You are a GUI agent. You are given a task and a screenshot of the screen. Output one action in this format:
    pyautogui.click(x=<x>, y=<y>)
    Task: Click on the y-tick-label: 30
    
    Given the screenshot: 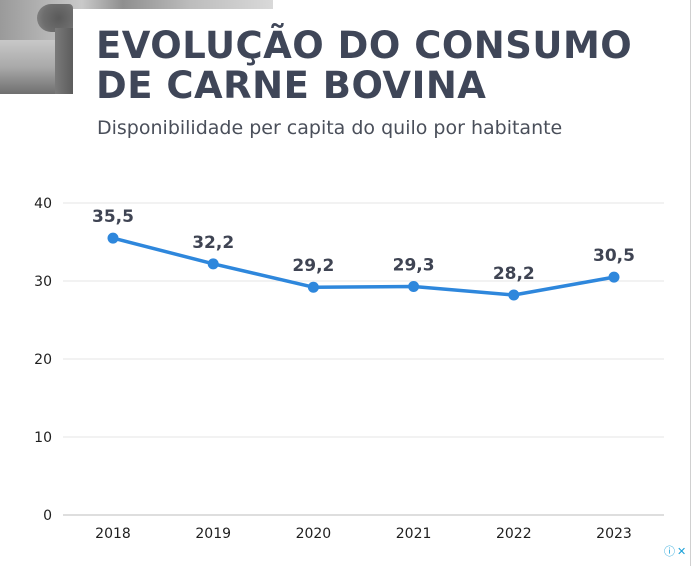 What is the action you would take?
    pyautogui.click(x=43, y=282)
    